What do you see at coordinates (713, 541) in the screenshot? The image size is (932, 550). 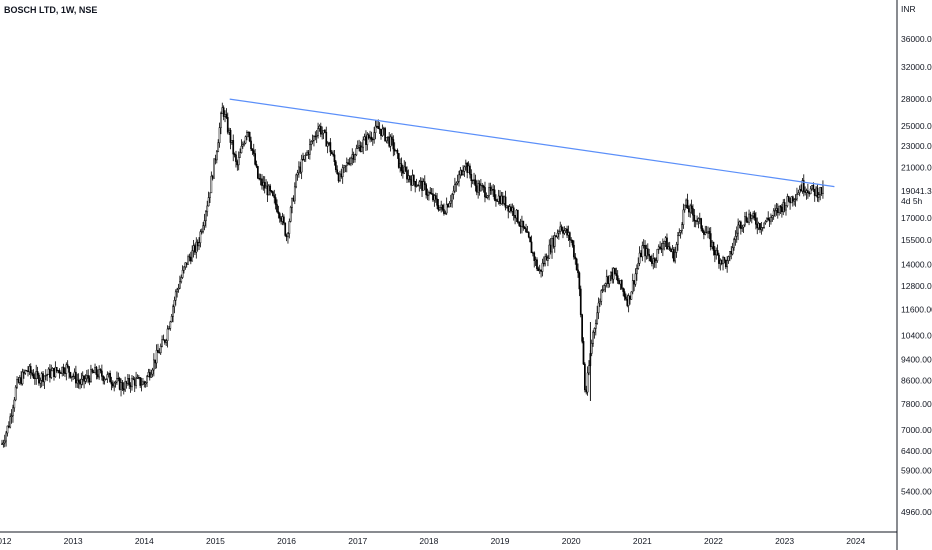 I see `time-tick-label: 2022` at bounding box center [713, 541].